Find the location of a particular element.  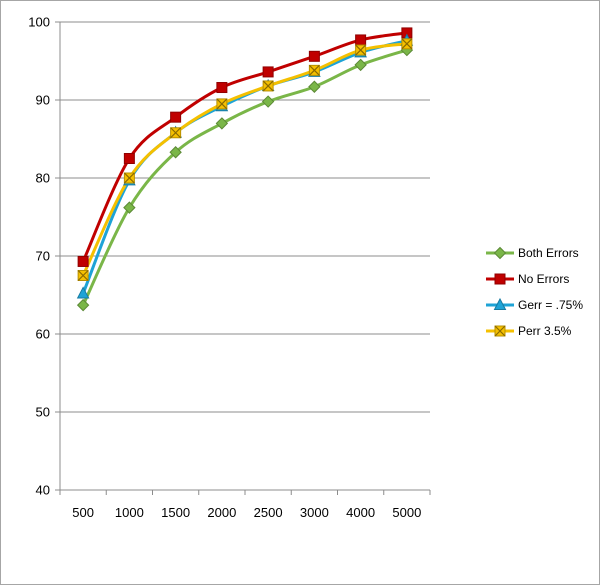

y-axis-ticks: 40 50 60 70 80 90 100 is located at coordinates (44, 256).